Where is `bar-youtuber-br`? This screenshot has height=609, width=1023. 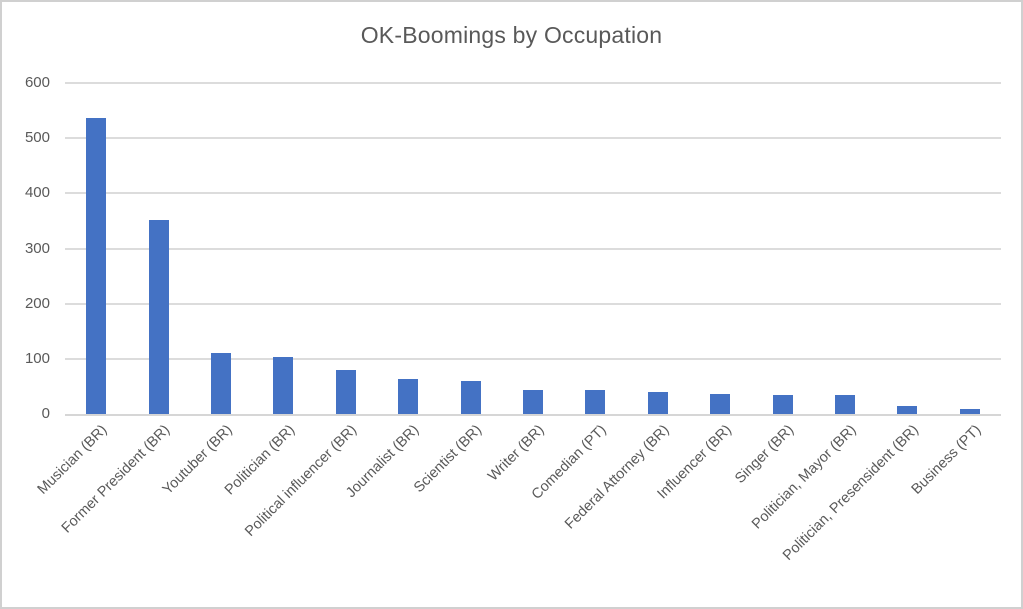 bar-youtuber-br is located at coordinates (221, 383).